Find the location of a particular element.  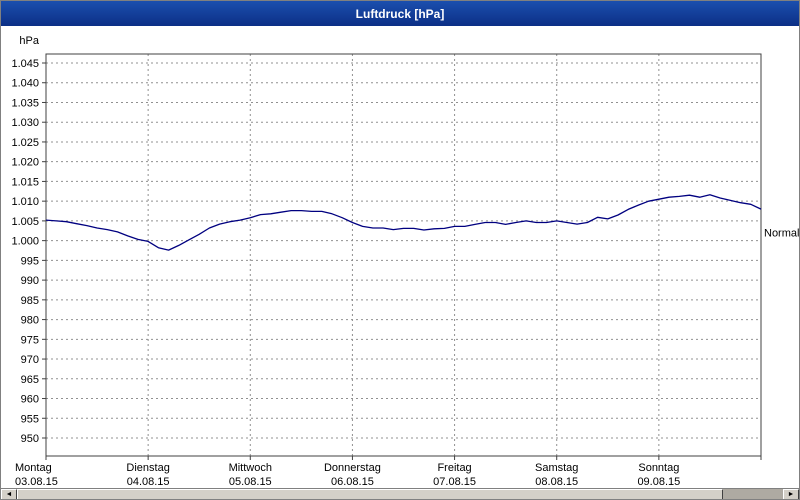

x-day-label: Mittwoch is located at coordinates (250, 468).